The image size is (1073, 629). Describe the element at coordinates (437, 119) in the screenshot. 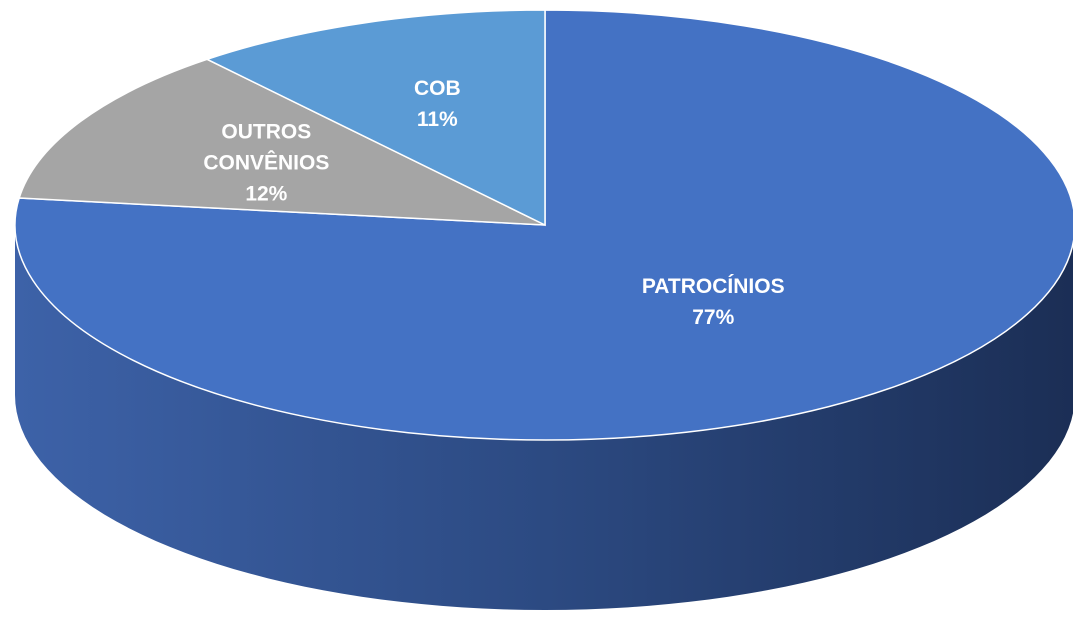

I see `value-label: 11%` at that location.